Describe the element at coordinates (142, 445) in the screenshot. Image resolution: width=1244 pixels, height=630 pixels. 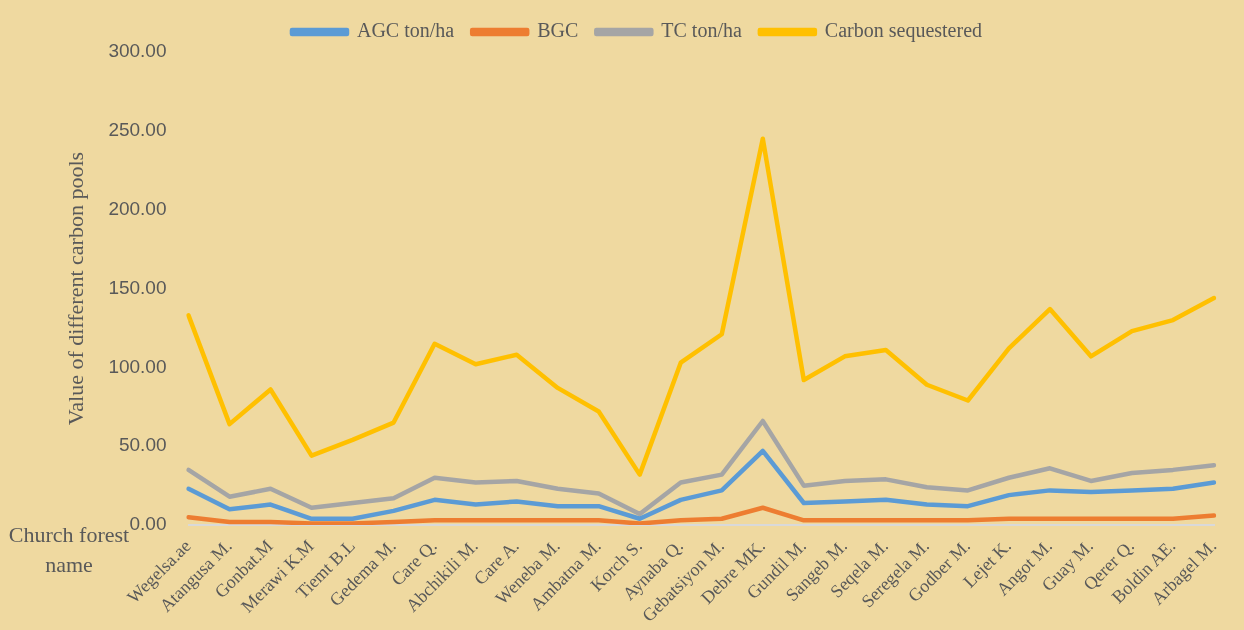
I see `y-tick-label: 50.00` at that location.